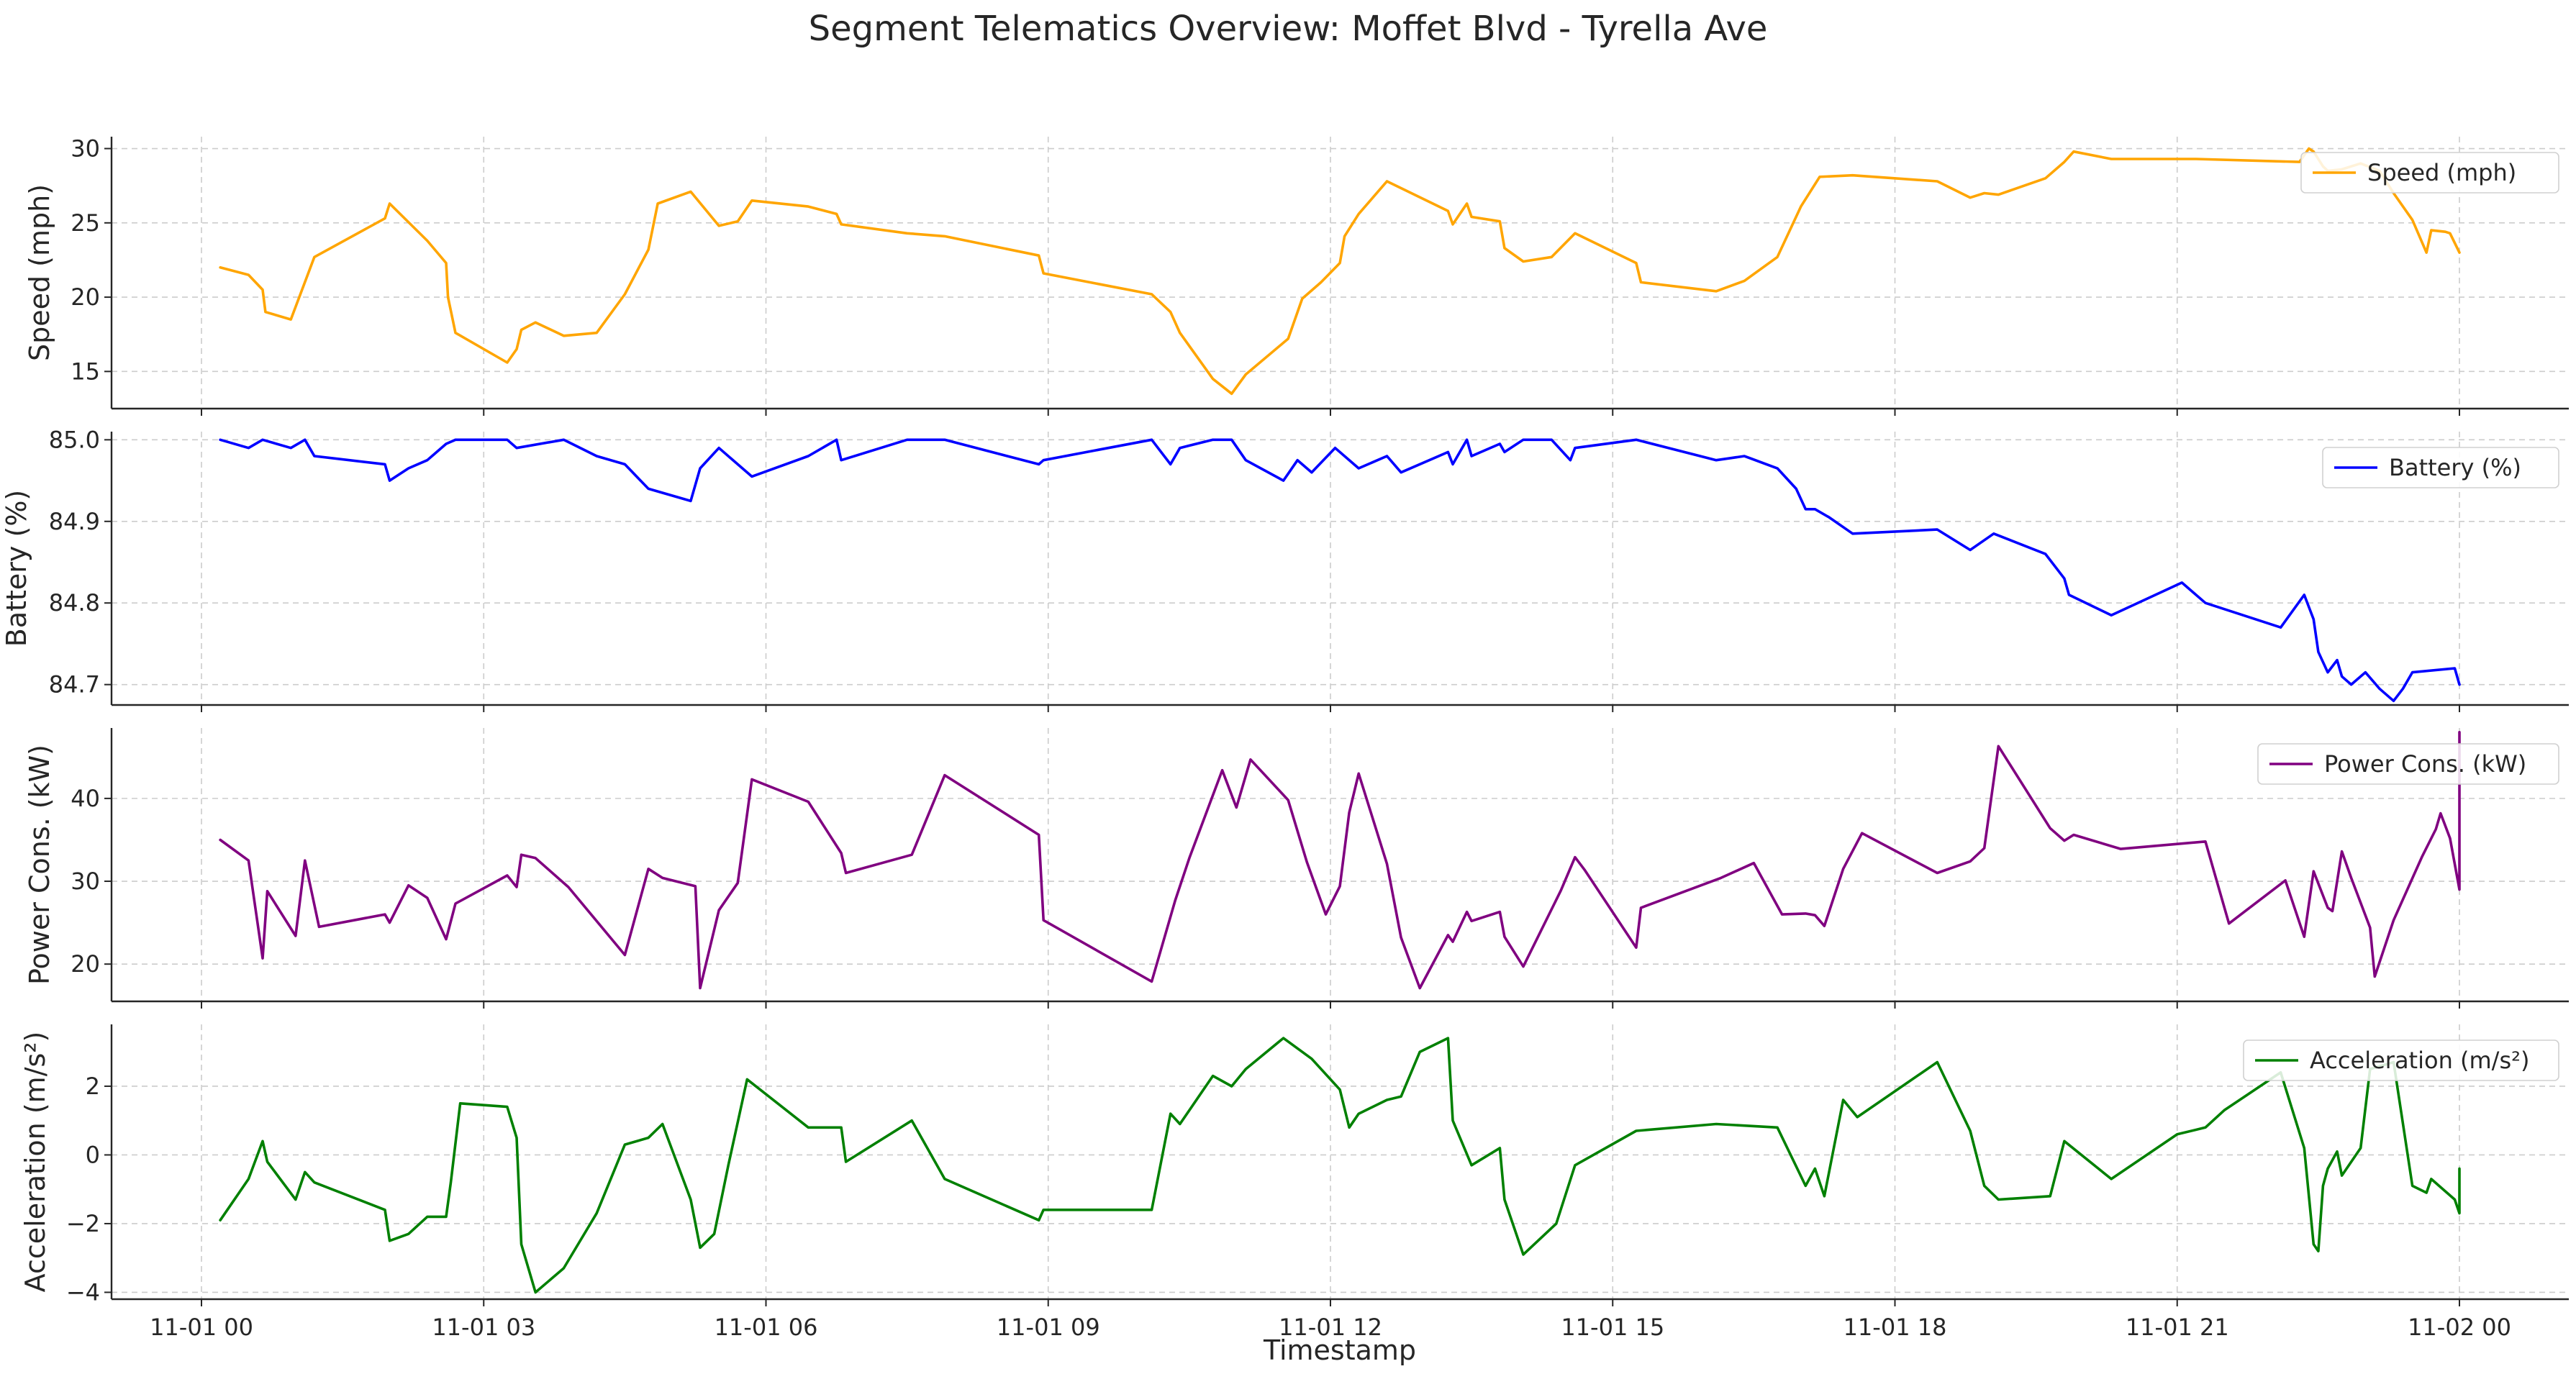 The image size is (2576, 1374). Describe the element at coordinates (85, 223) in the screenshot. I see `y-tick-label: 25` at that location.